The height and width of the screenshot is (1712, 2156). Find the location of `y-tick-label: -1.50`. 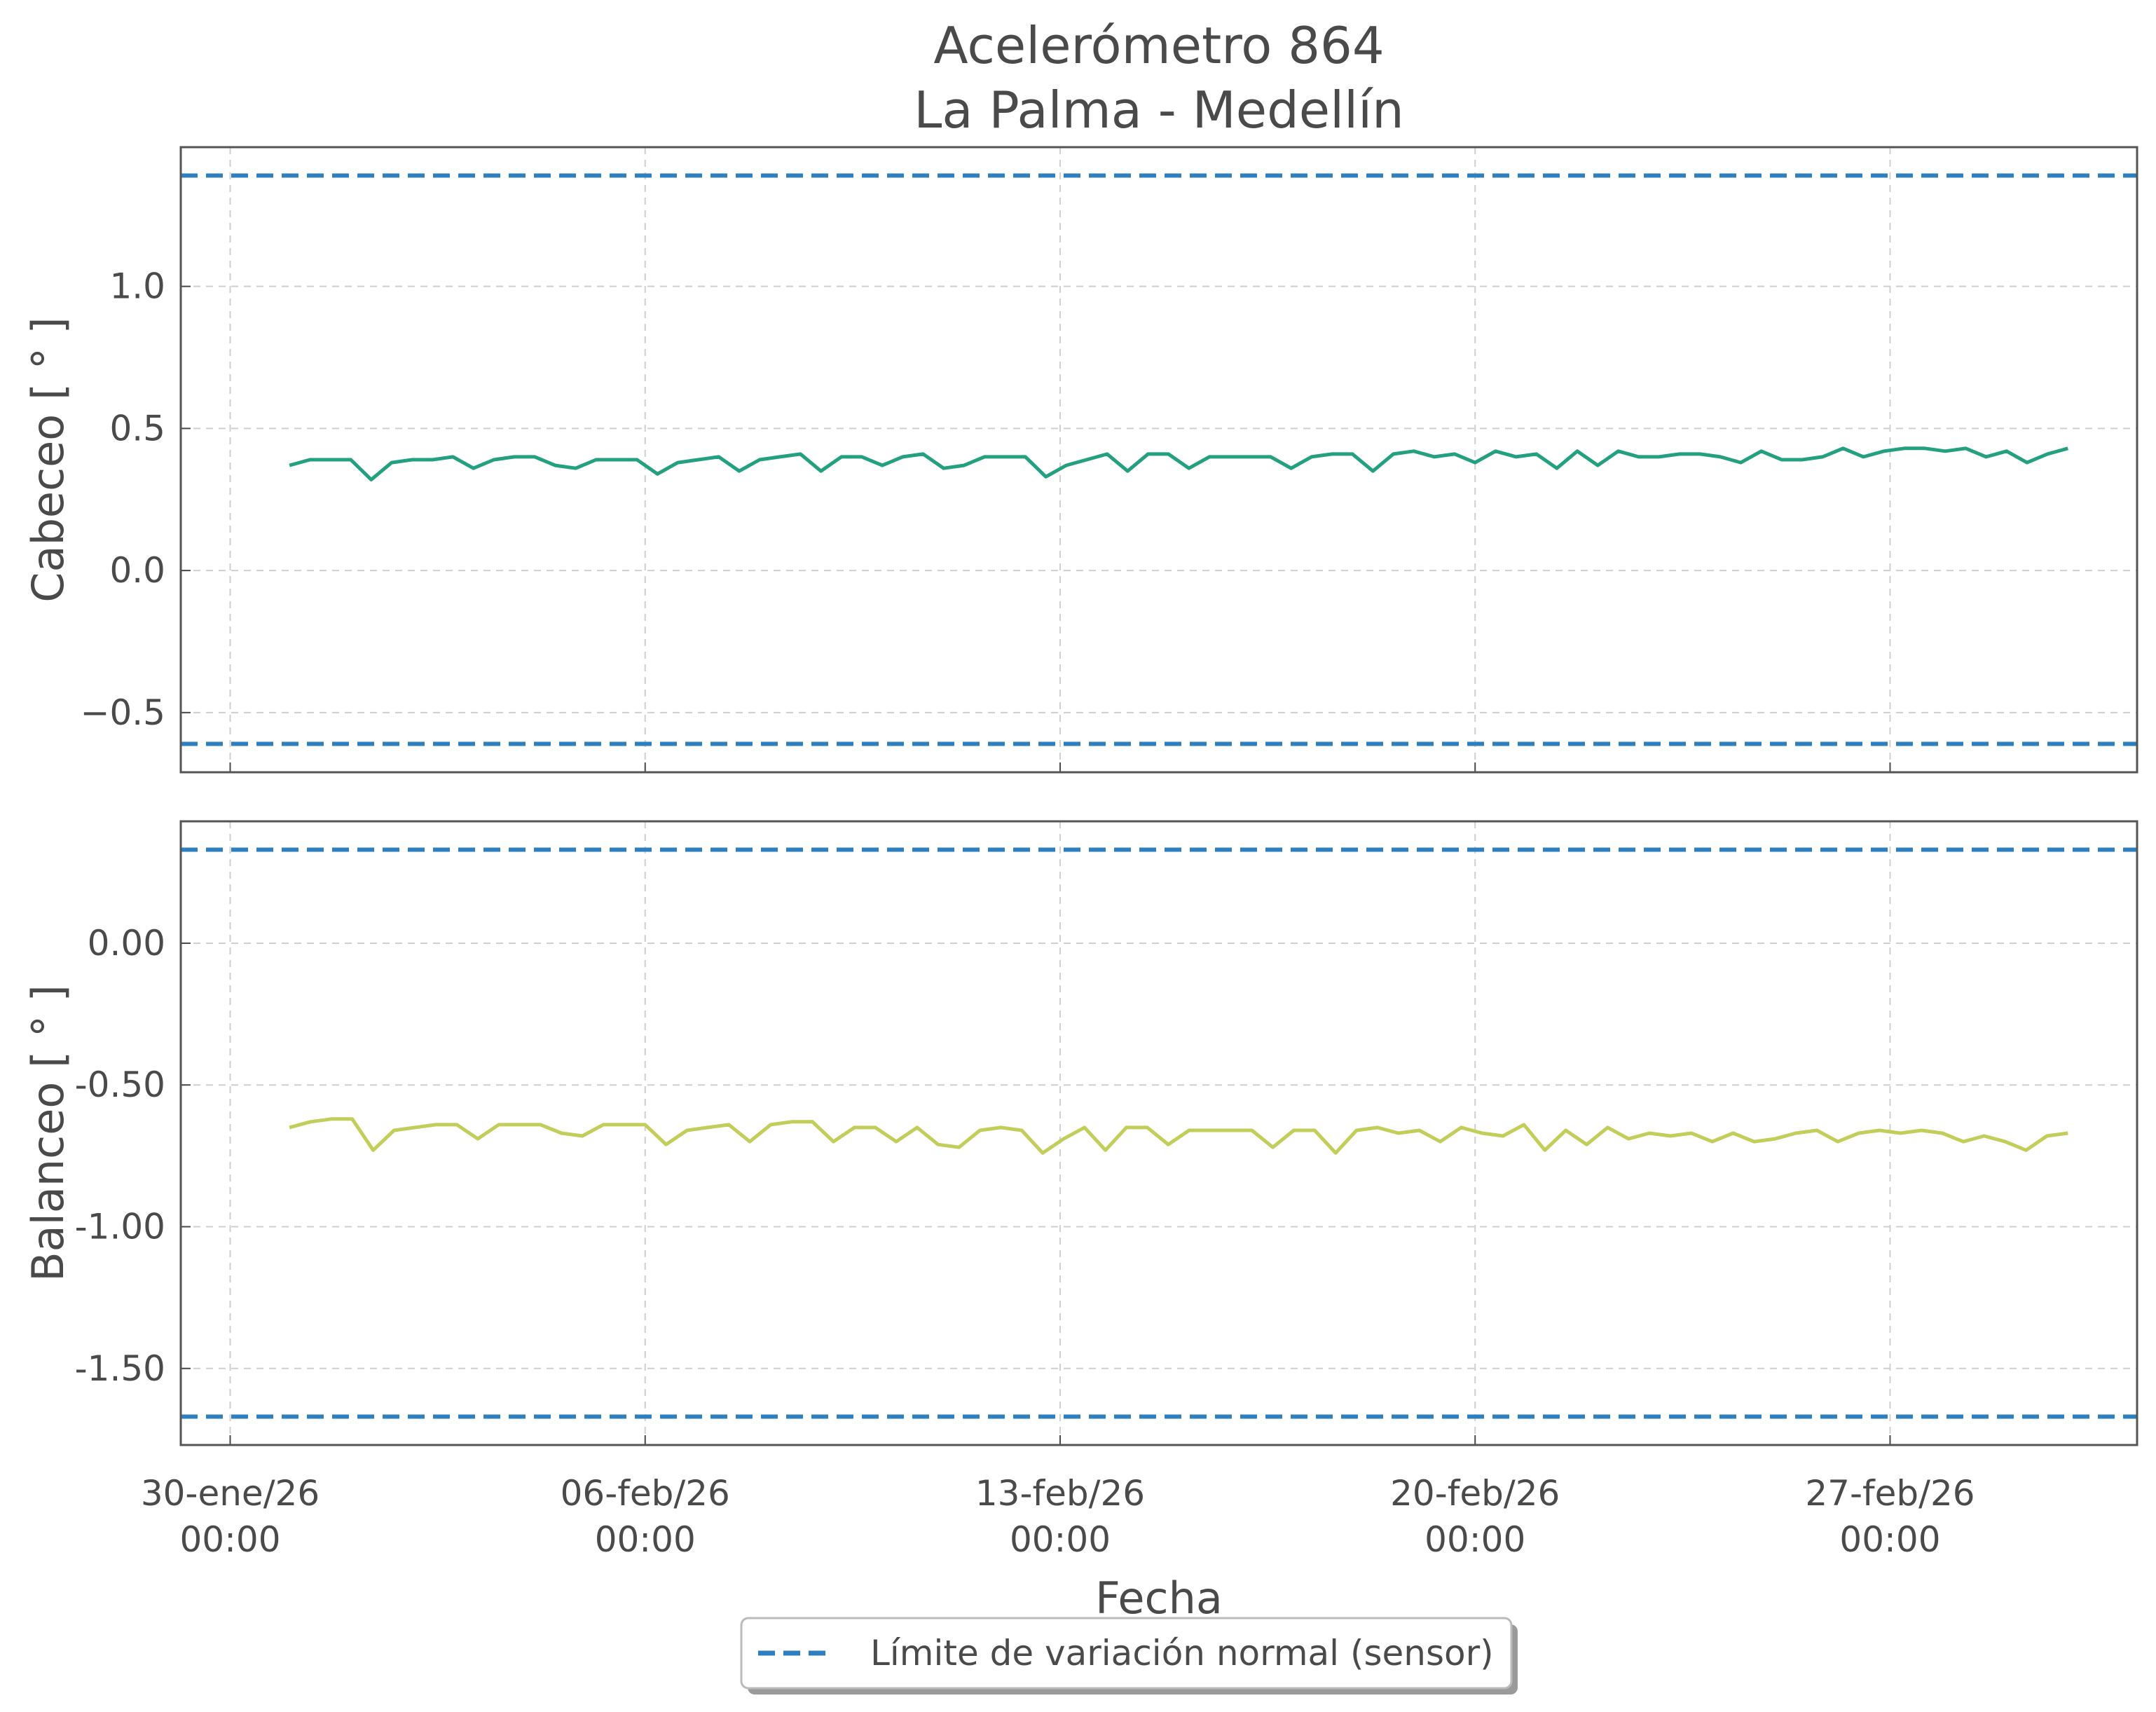

y-tick-label: -1.50 is located at coordinates (120, 1368).